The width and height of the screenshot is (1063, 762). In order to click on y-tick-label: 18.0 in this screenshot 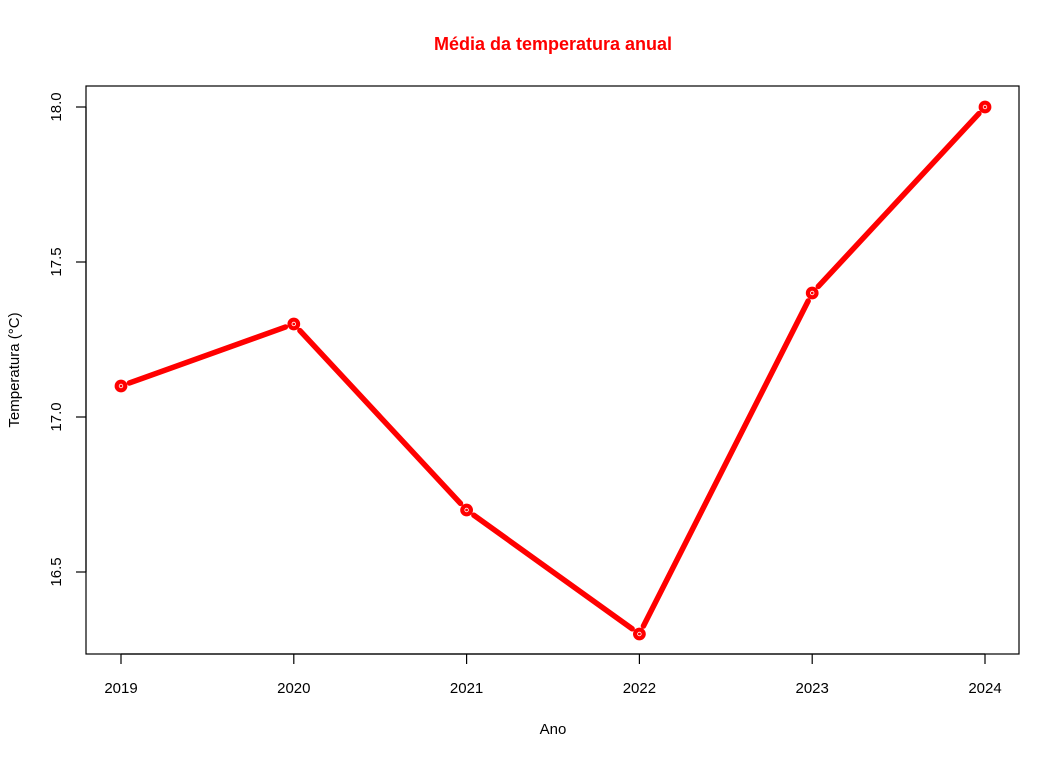, I will do `click(56, 106)`.